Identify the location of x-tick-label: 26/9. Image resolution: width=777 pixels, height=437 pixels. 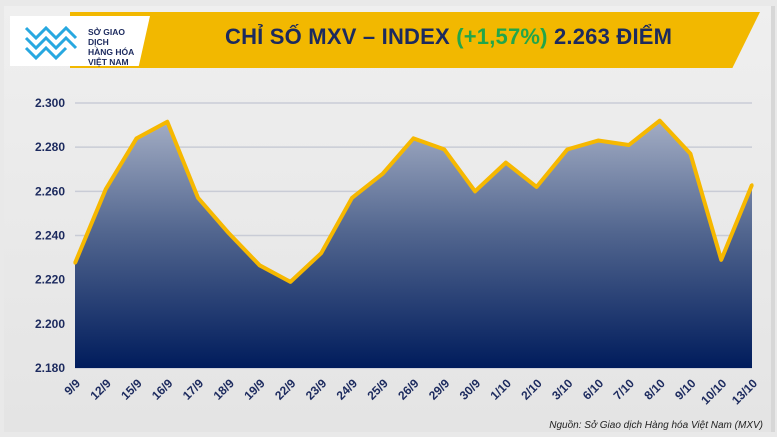
(408, 389).